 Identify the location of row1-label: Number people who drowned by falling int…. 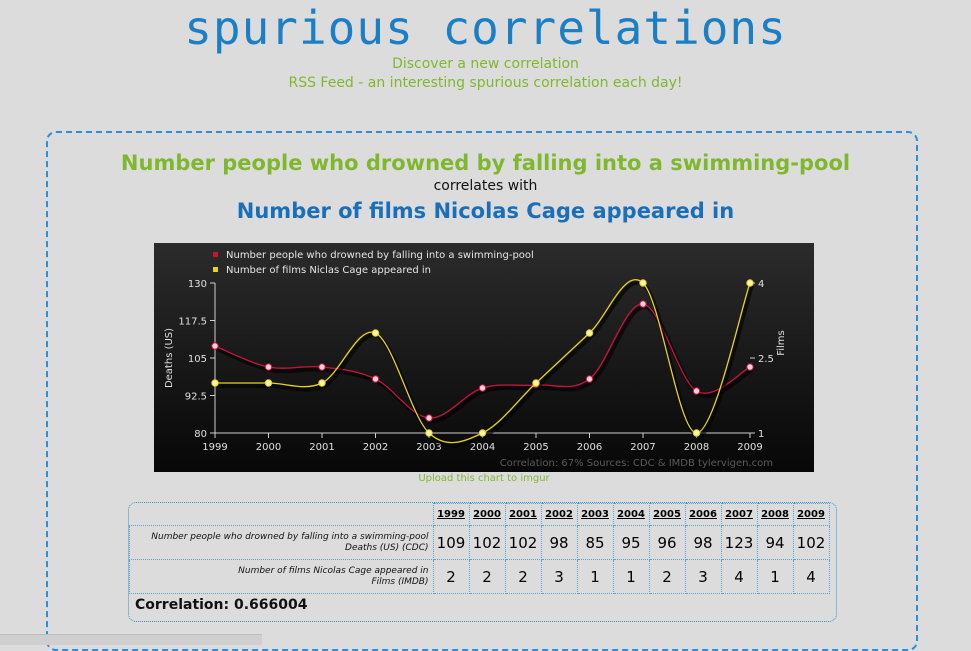
(281, 542).